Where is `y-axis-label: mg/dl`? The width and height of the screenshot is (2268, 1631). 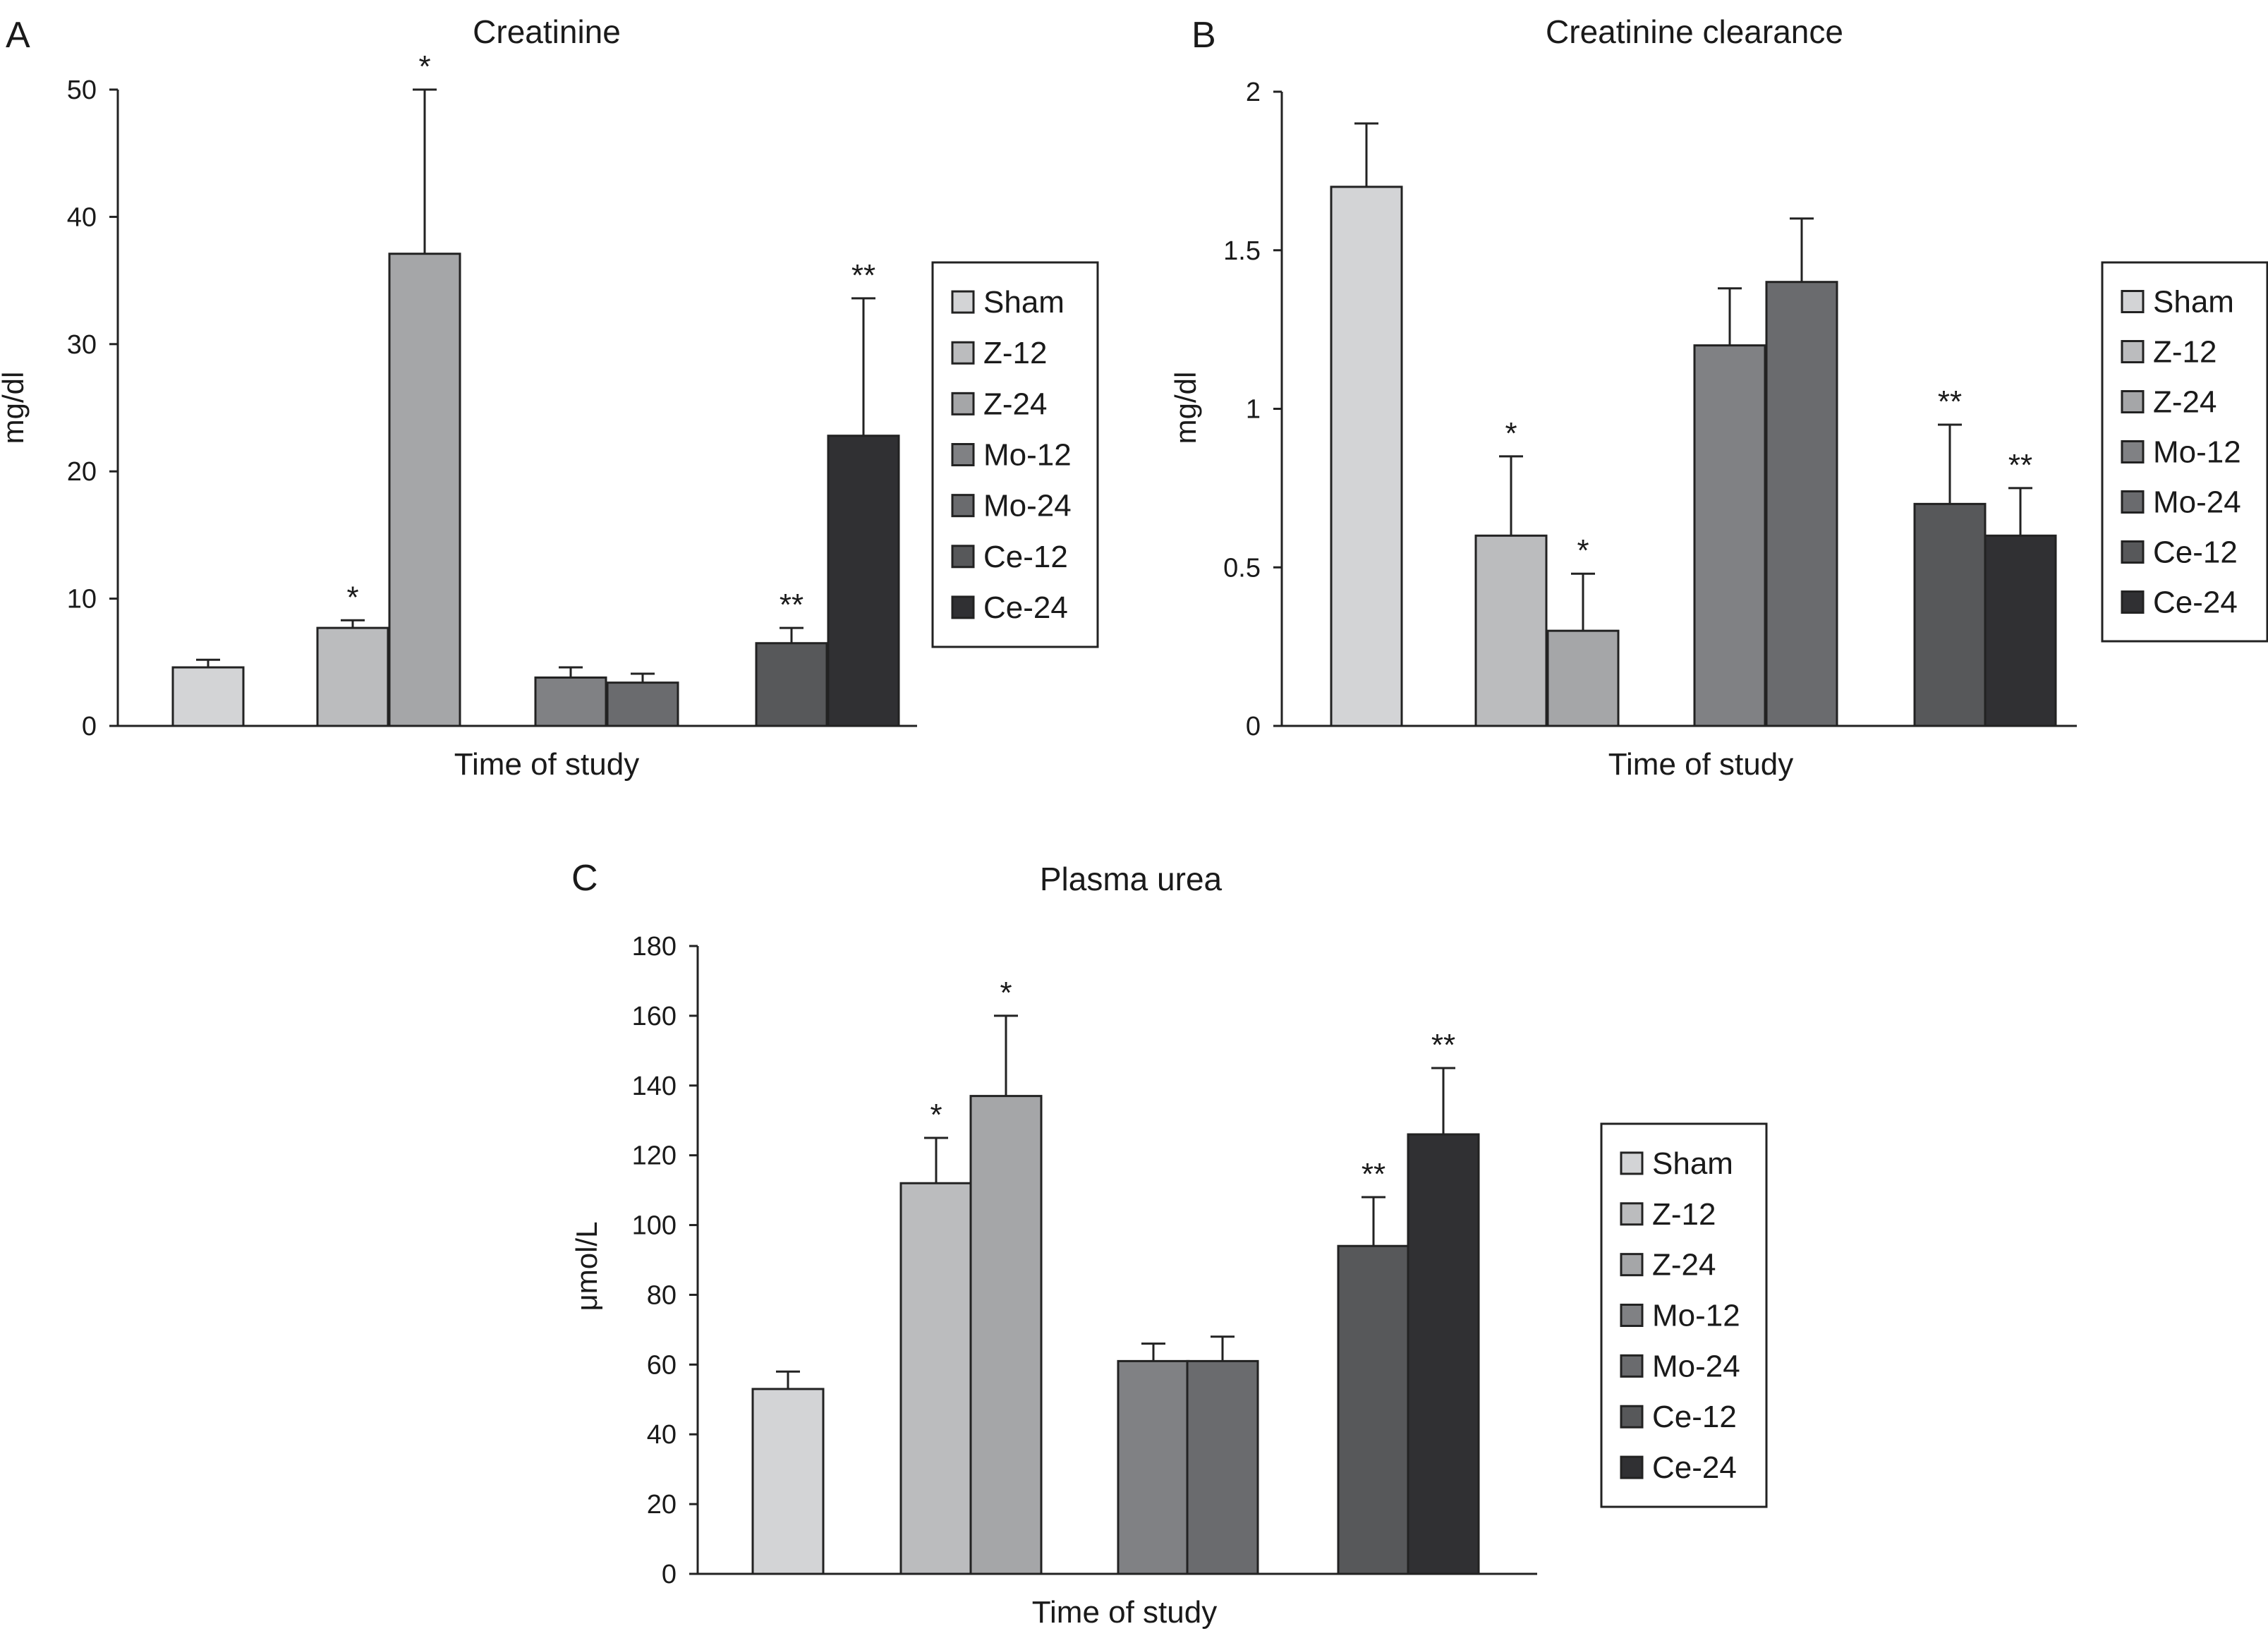
y-axis-label: mg/dl is located at coordinates (15, 408).